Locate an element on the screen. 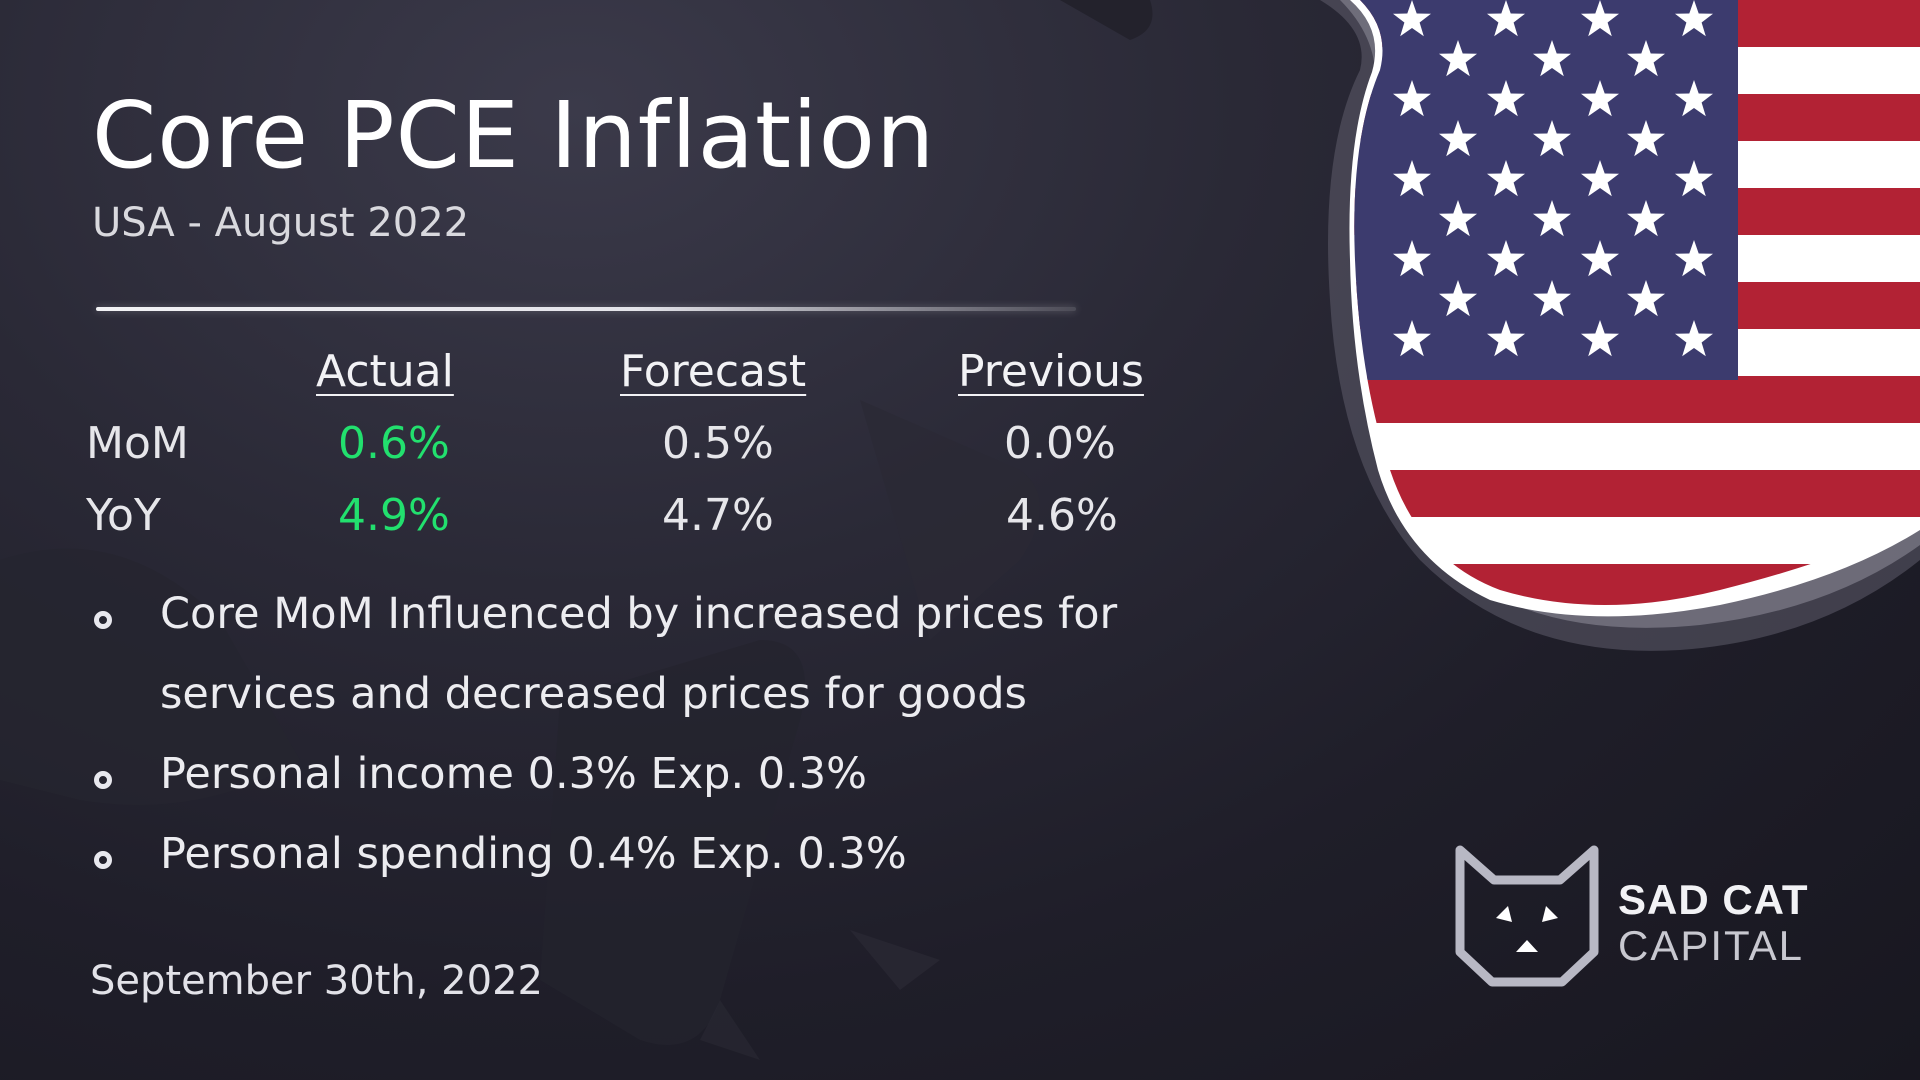 The height and width of the screenshot is (1080, 1920). row-label-mom: MoM is located at coordinates (137, 443).